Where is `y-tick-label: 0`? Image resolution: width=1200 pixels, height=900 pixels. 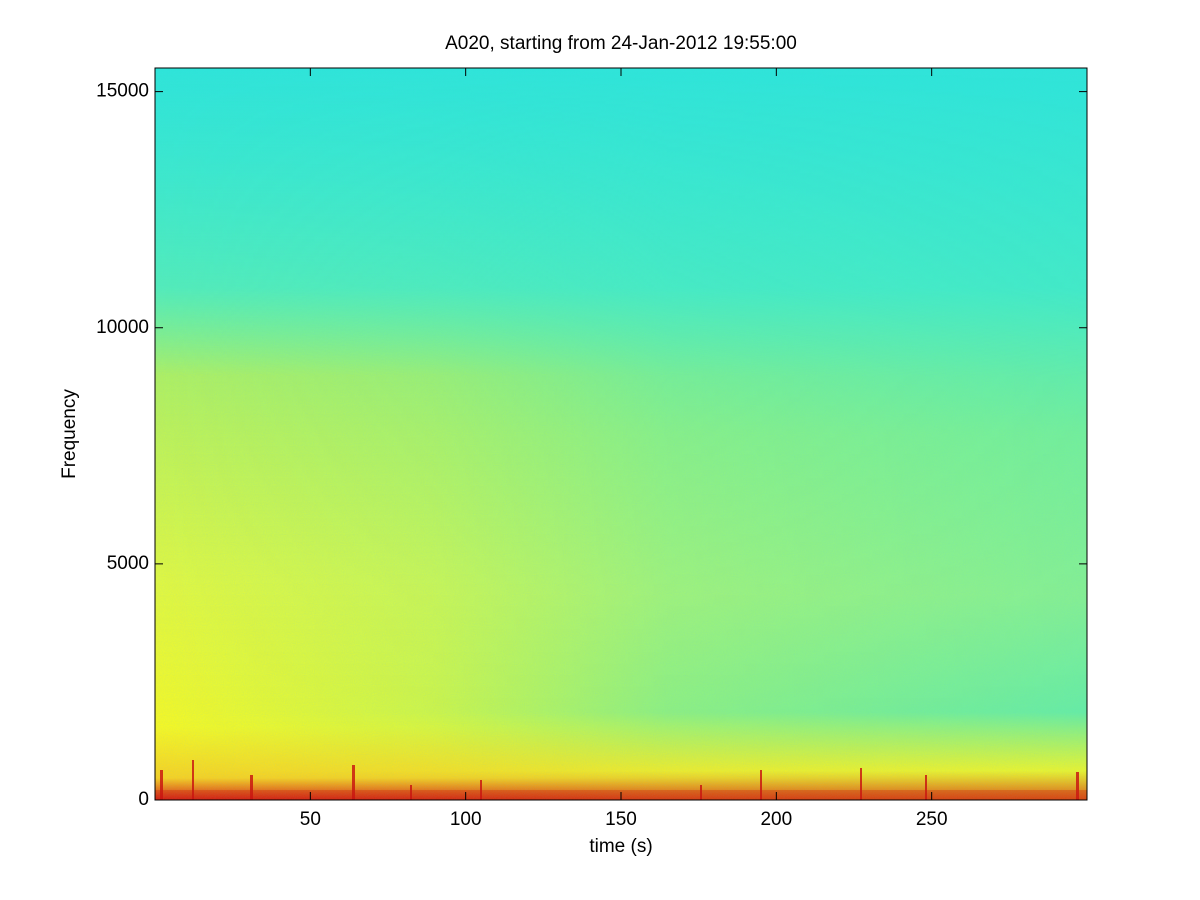
y-tick-label: 0 is located at coordinates (143, 799).